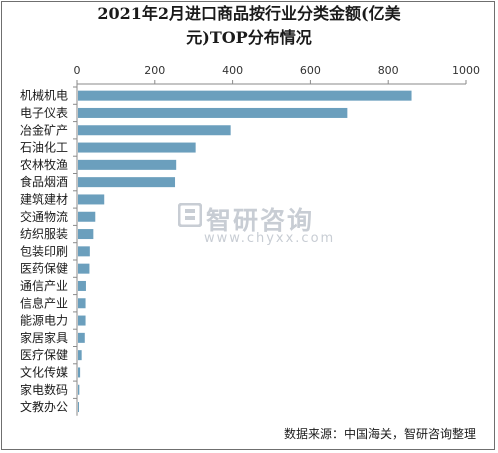 This screenshot has height=453, width=498. What do you see at coordinates (270, 238) in the screenshot?
I see `watermark-url: www.chyxx.com` at bounding box center [270, 238].